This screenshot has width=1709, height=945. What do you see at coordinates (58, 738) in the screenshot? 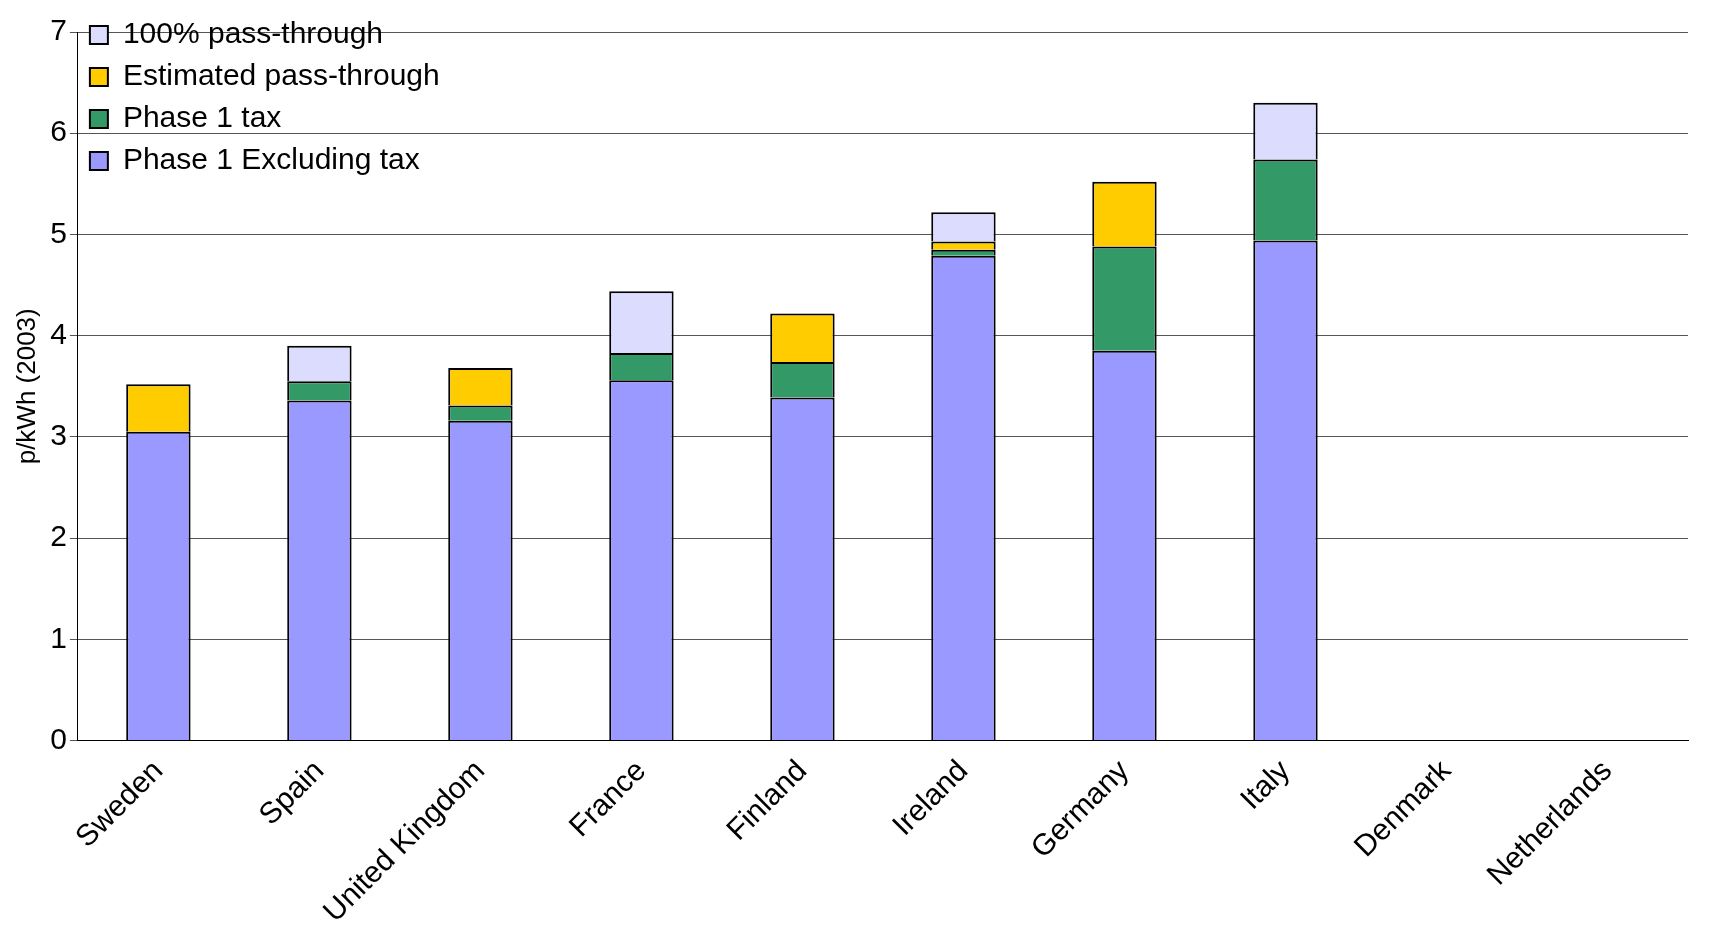
I see `y-tick-label: 0` at bounding box center [58, 738].